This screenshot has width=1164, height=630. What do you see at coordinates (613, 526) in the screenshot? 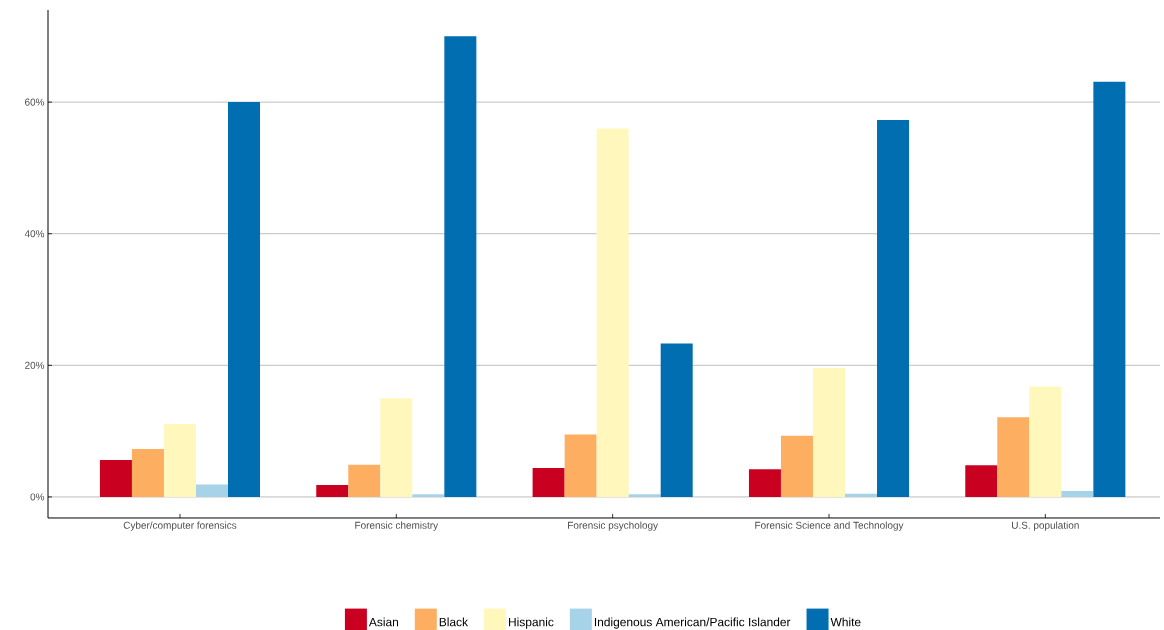
I see `x-tick-label: Forensic psychology` at bounding box center [613, 526].